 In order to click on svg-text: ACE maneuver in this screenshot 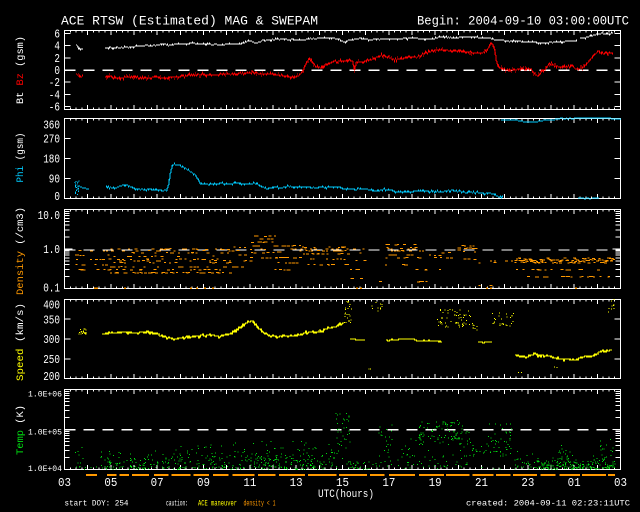, I will do `click(217, 504)`.